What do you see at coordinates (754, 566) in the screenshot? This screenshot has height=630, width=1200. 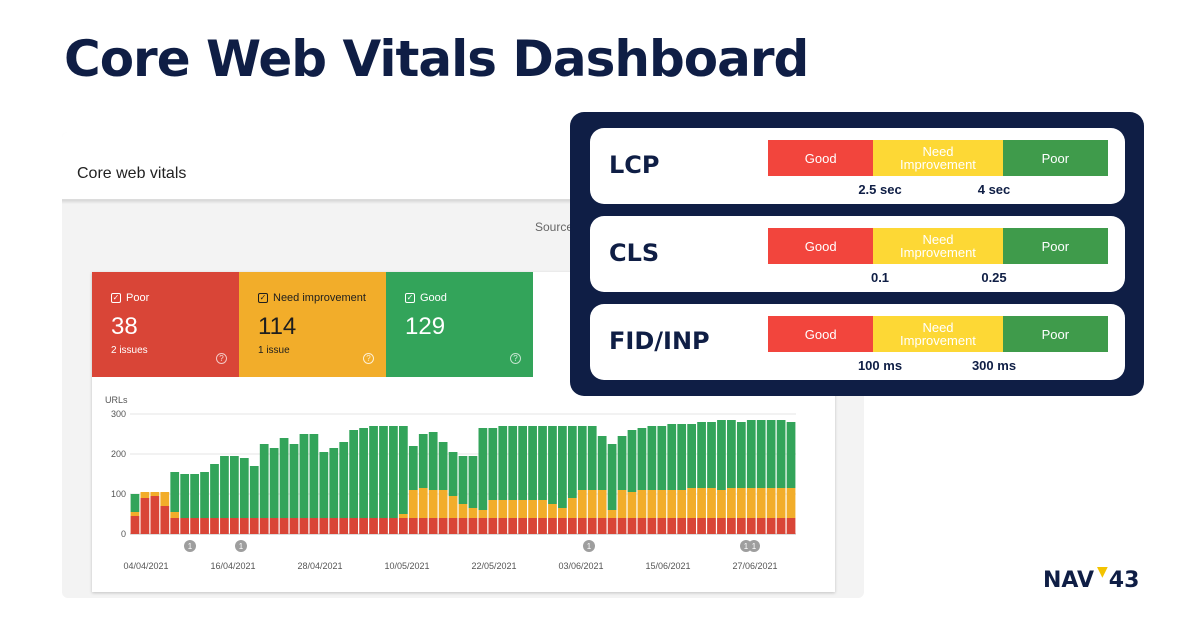 I see `x-tick-label: 27/06/2021` at bounding box center [754, 566].